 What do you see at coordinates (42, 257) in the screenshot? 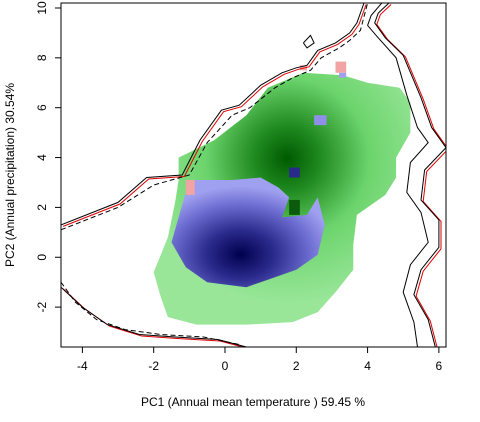
I see `y-tick-label: 0` at bounding box center [42, 257].